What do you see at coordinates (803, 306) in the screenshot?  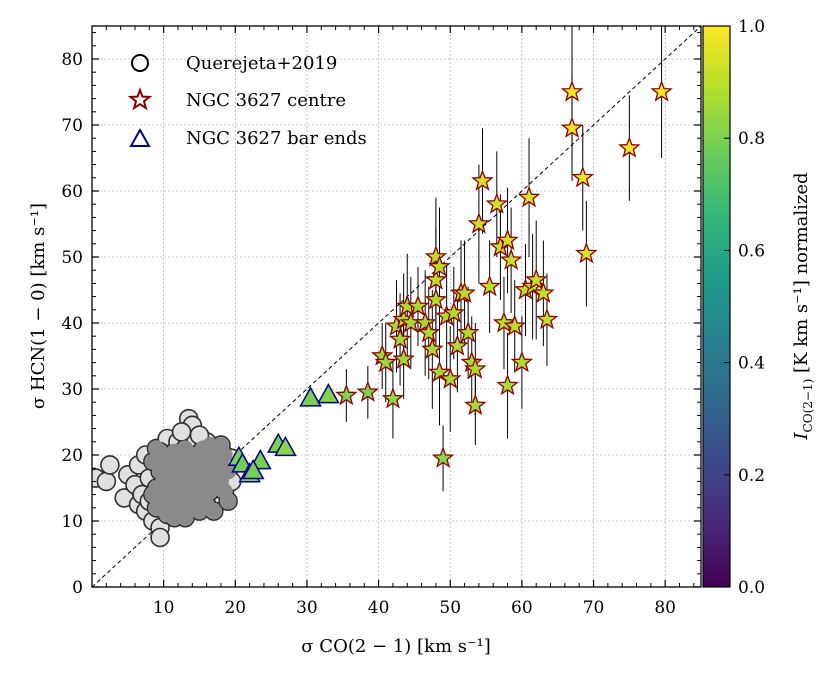 I see `colorbar-label: ICO(2−1) [K km s⁻¹] normalized` at bounding box center [803, 306].